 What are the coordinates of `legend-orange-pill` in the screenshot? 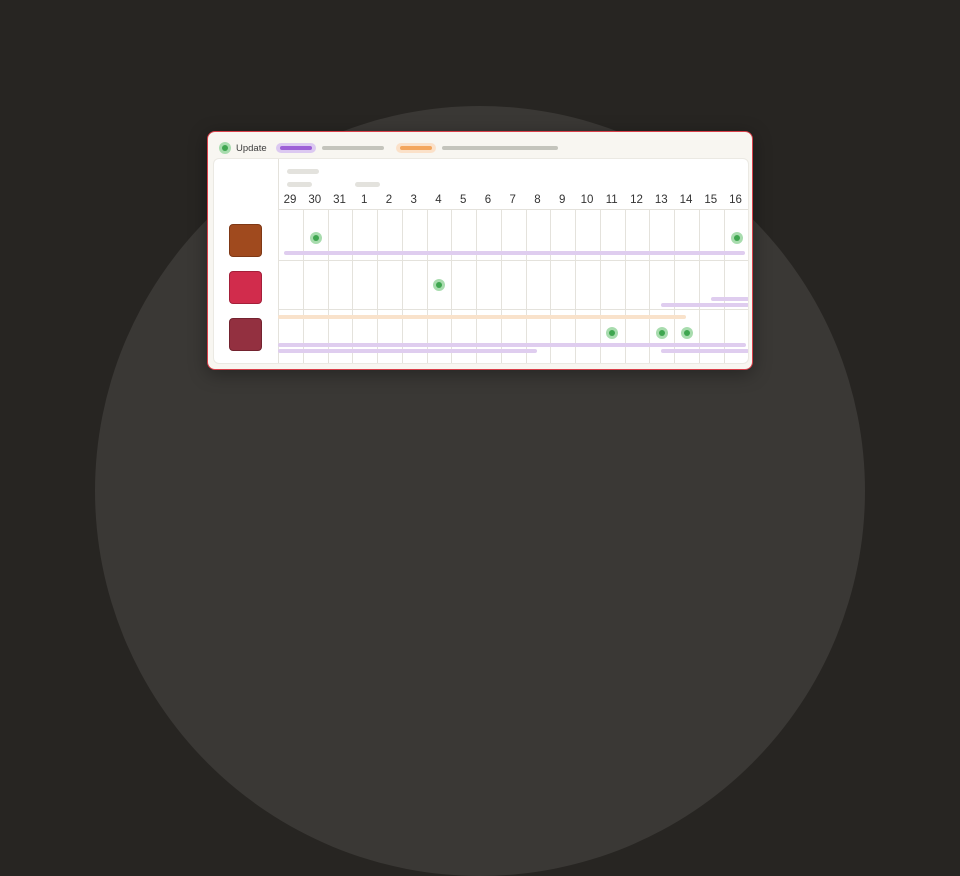 It's located at (415, 148).